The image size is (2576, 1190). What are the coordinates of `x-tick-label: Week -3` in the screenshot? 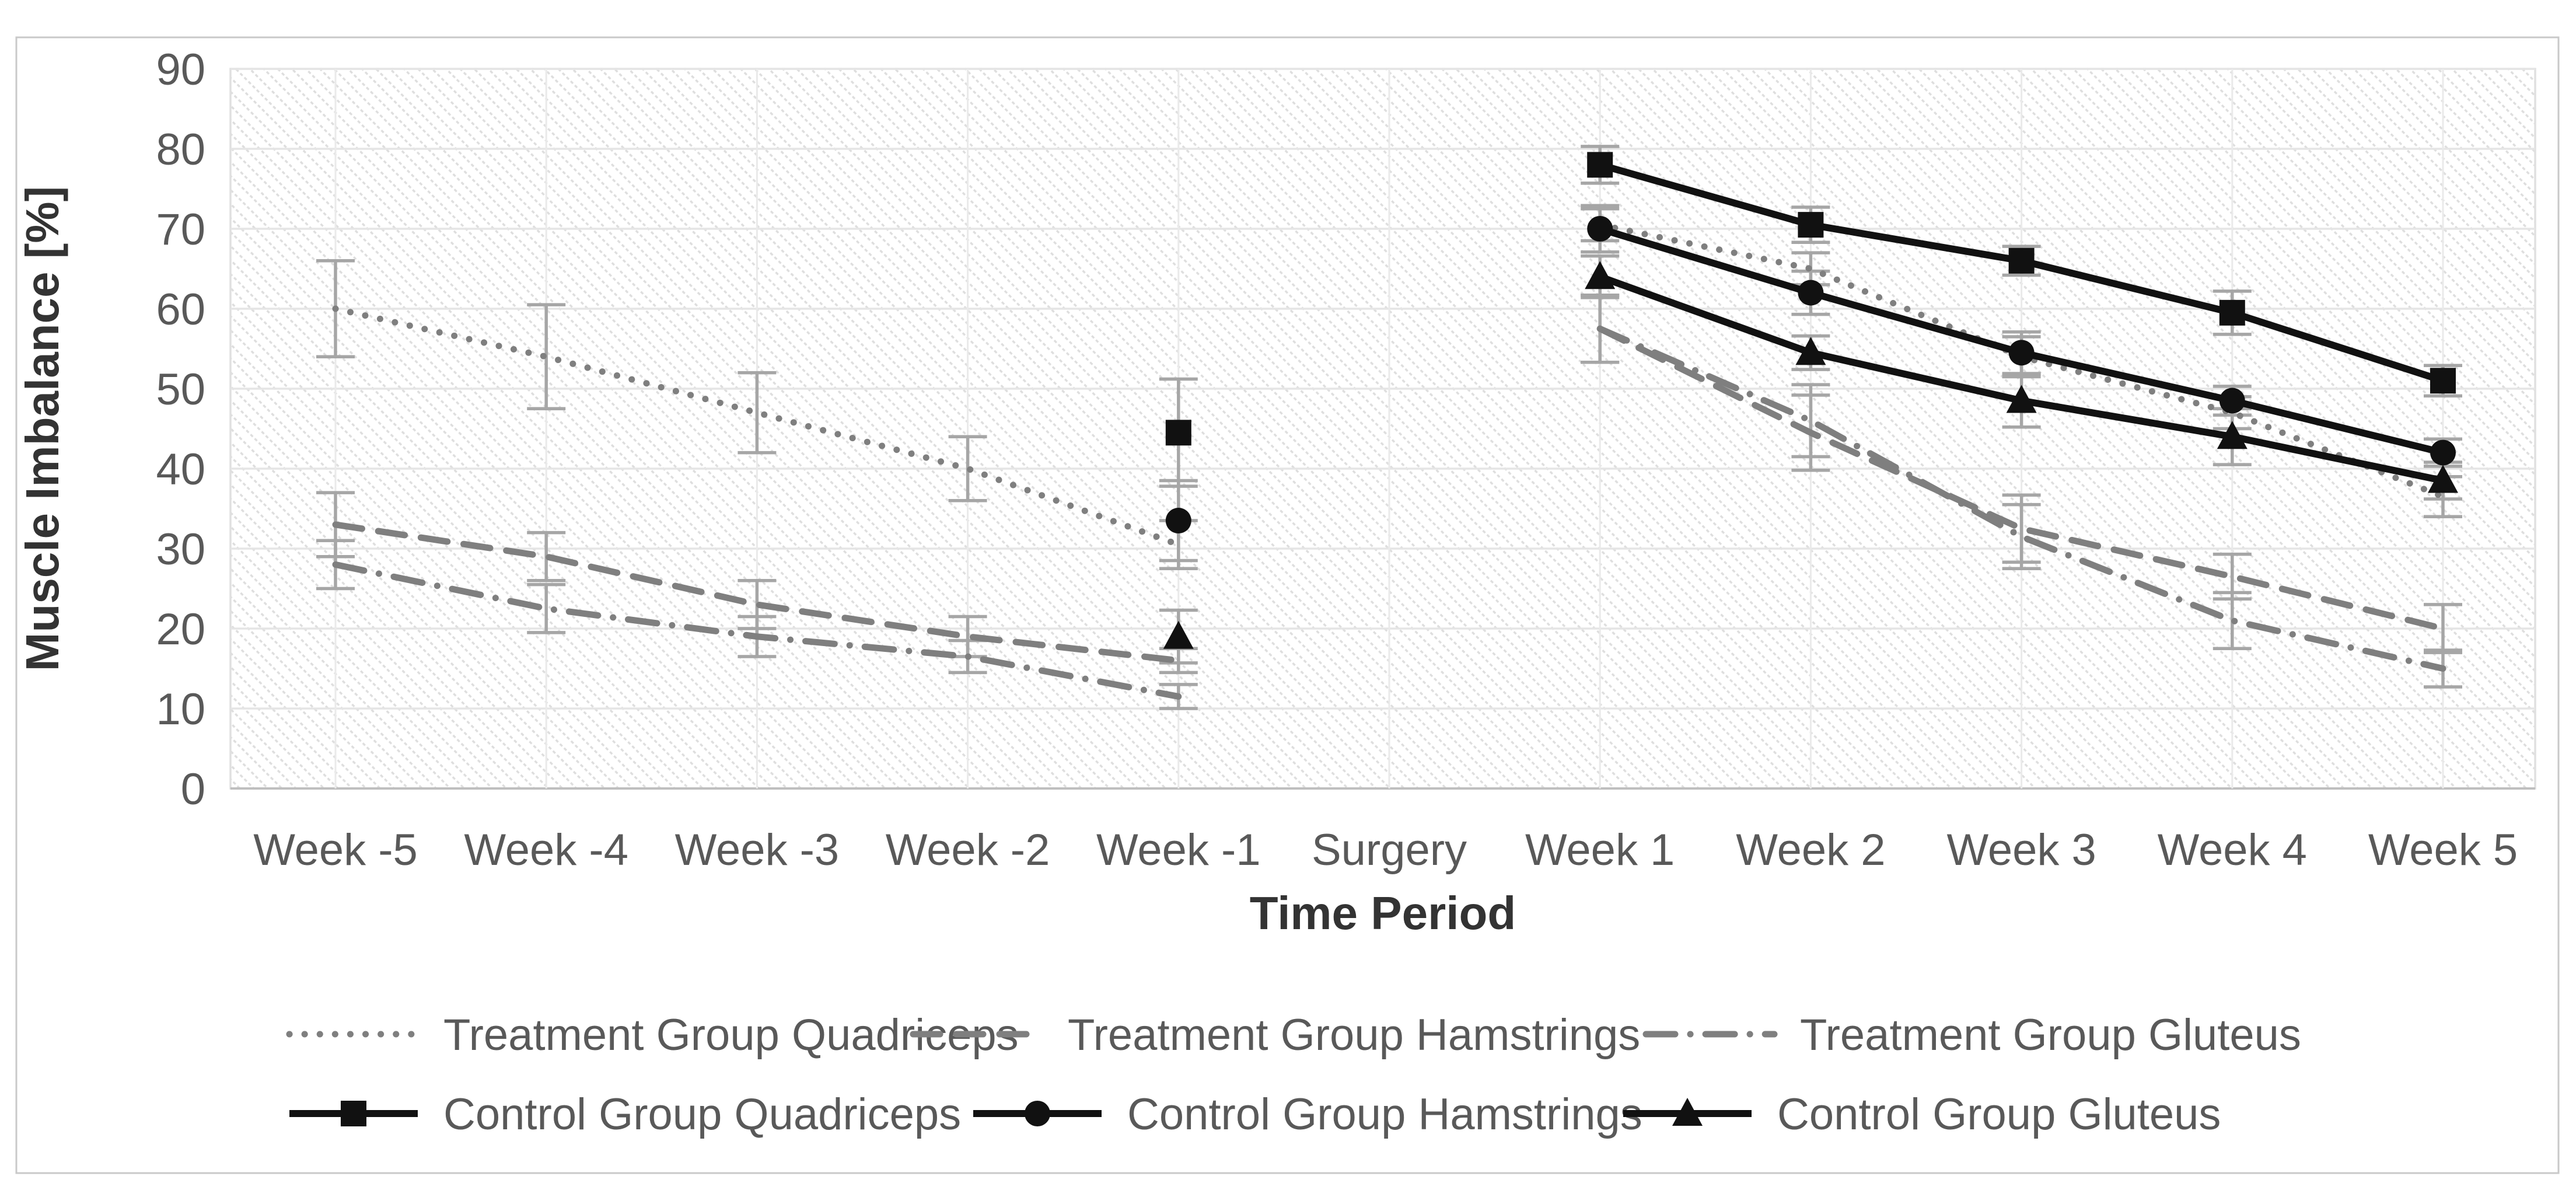 It's located at (757, 850).